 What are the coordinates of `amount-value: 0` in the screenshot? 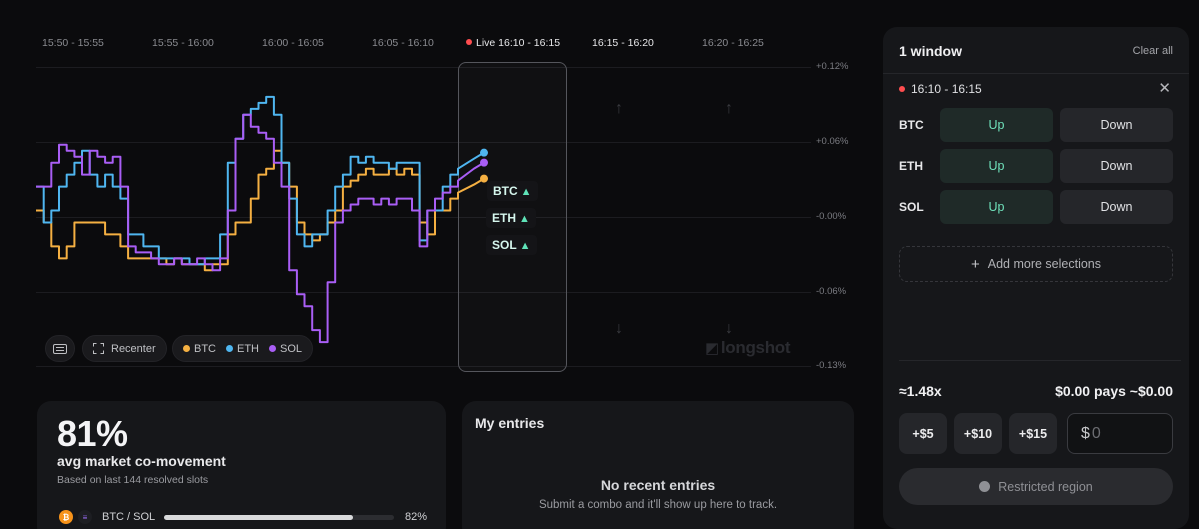 It's located at (1096, 433).